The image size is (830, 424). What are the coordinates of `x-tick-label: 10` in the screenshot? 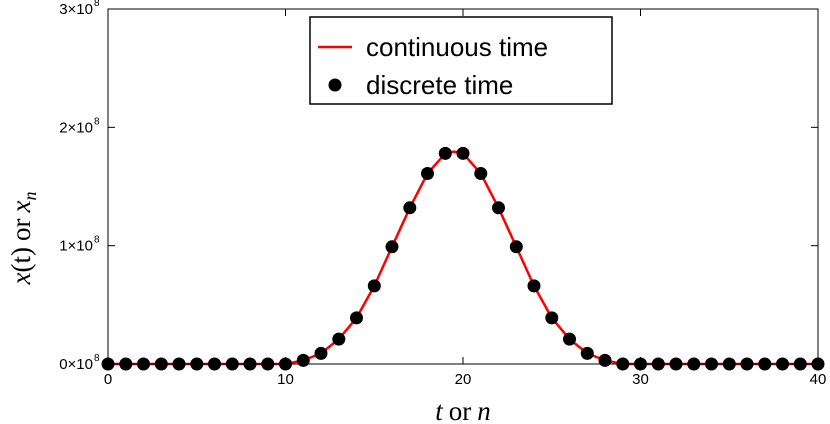 It's located at (285, 379).